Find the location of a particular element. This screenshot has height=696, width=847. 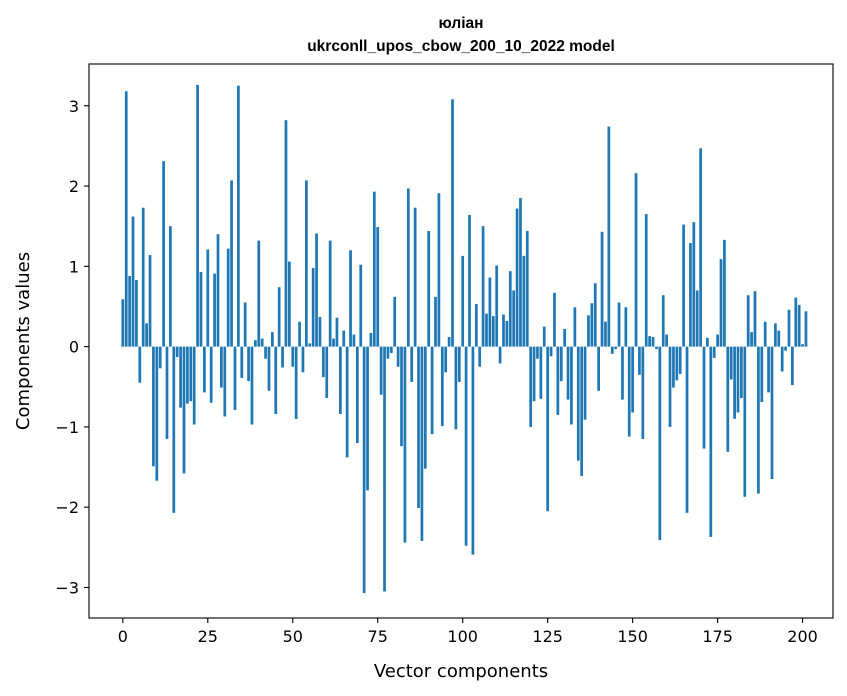

x-tick-label: 75 is located at coordinates (378, 636).